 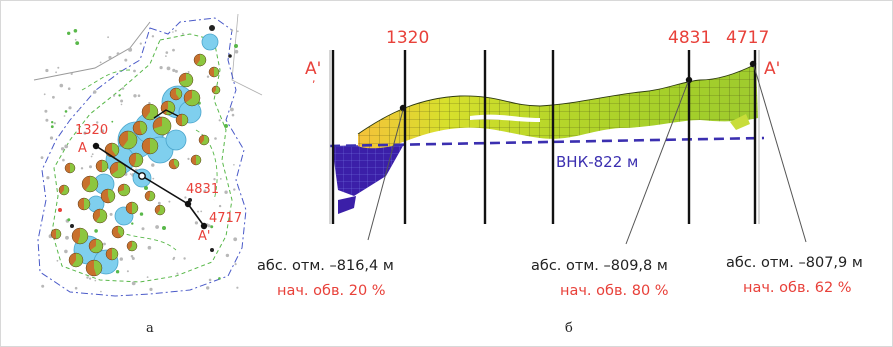 I want to click on map-label-a-start: A, so click(x=82, y=148).